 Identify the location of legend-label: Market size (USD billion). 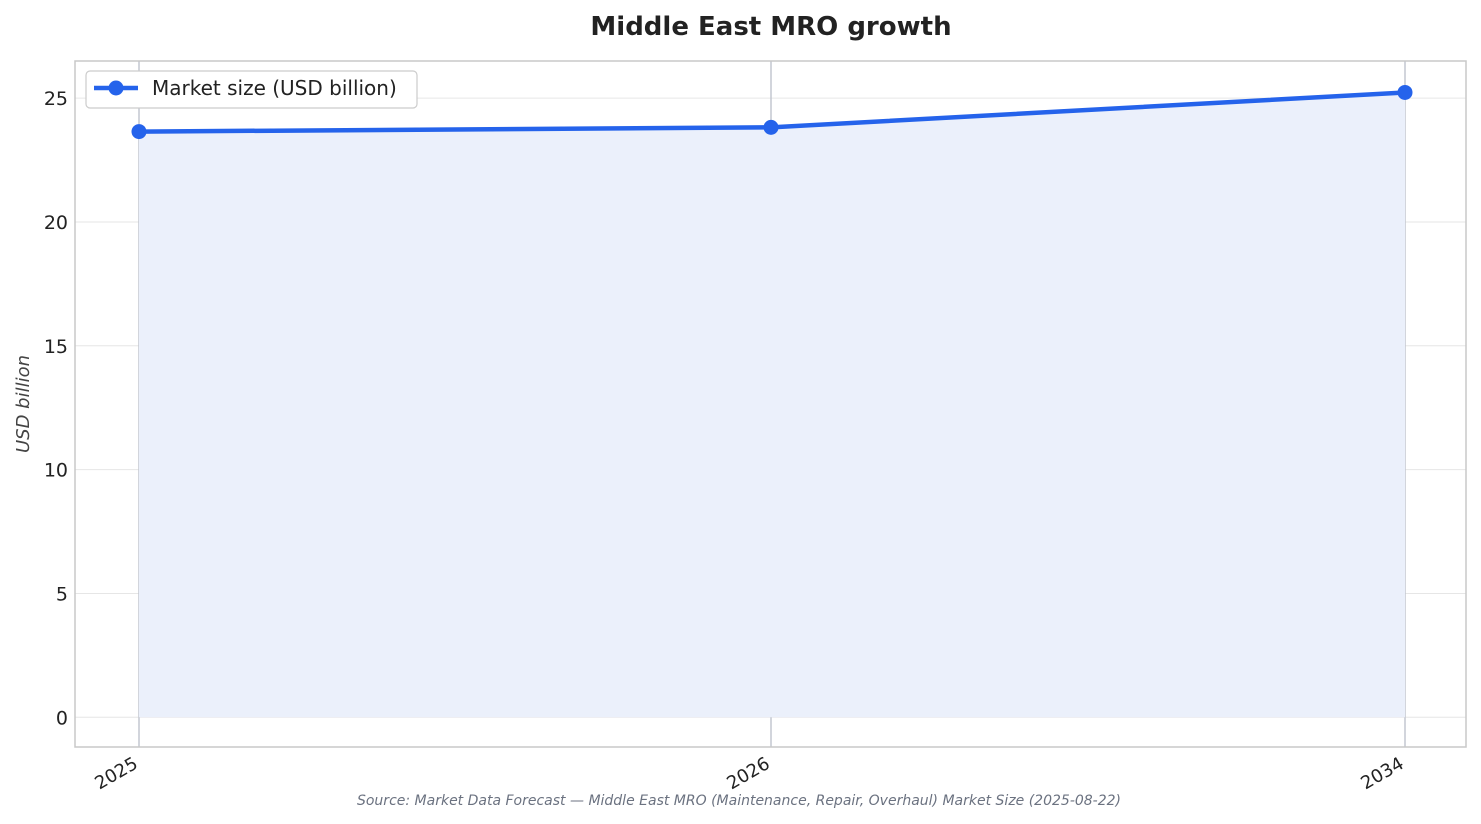
(274, 88).